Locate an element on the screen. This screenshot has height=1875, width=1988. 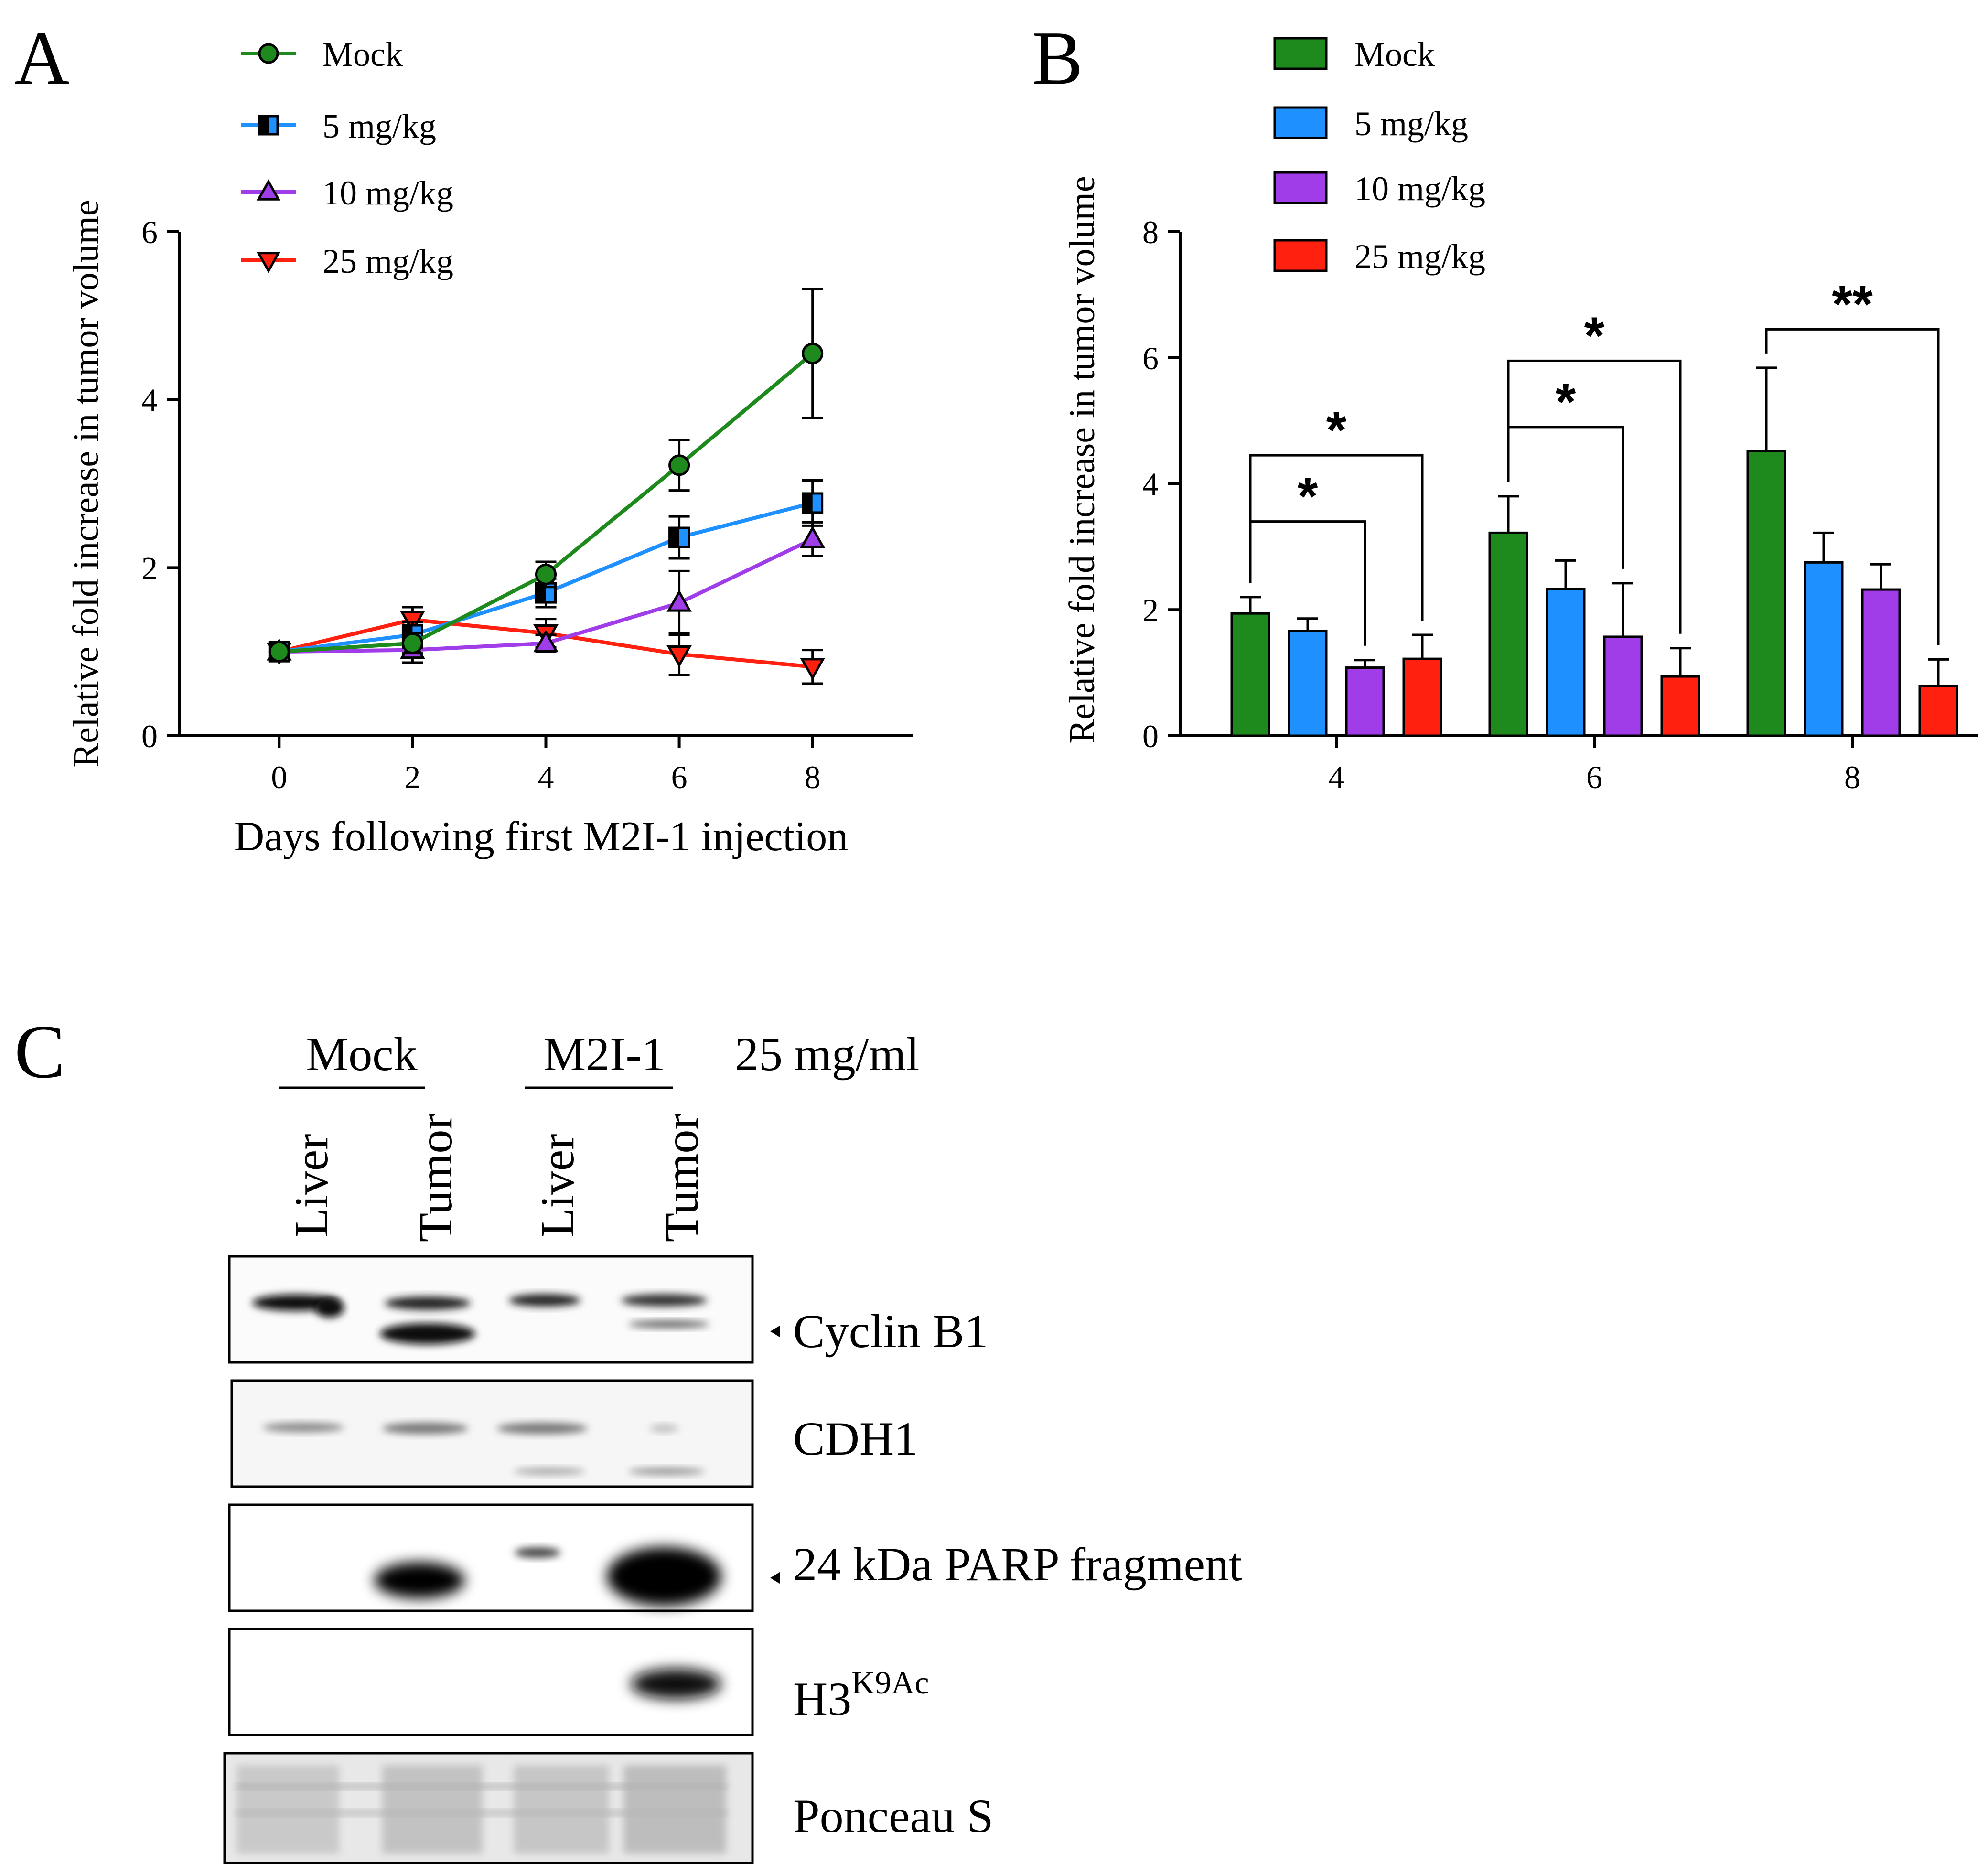
lane-label-1: Liver is located at coordinates (311, 1185).